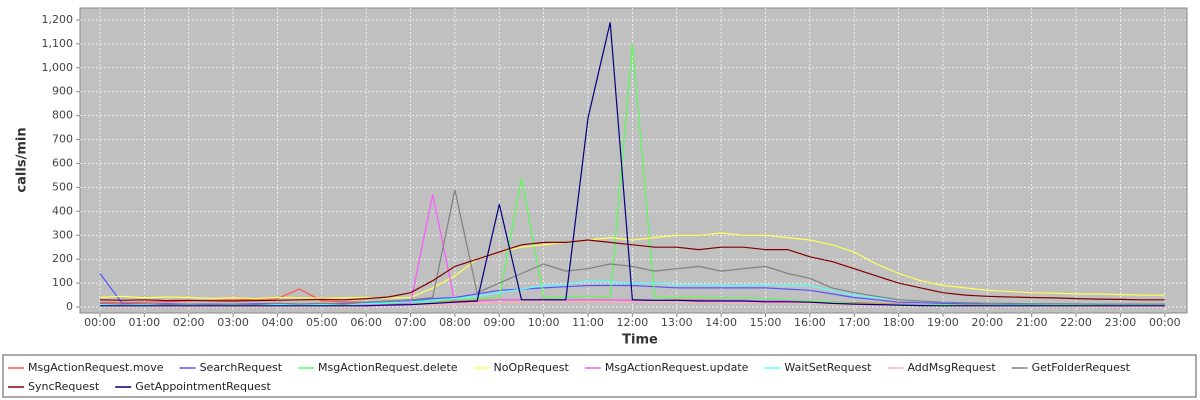 This screenshot has width=1200, height=400. Describe the element at coordinates (62, 210) in the screenshot. I see `y-tick-label: 400` at that location.